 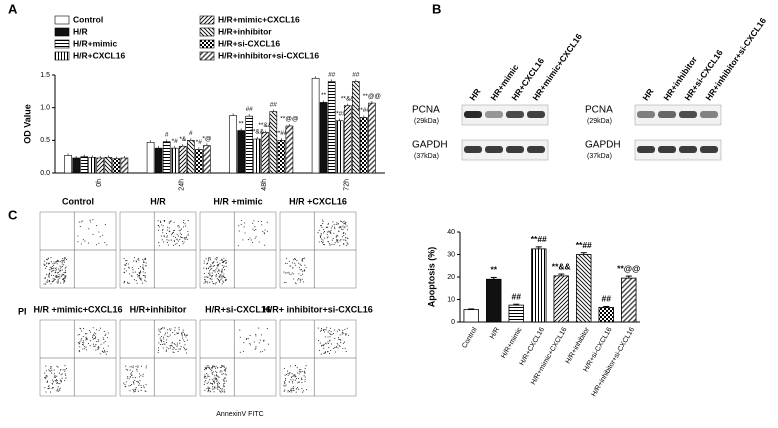 I want to click on panel-label: C, so click(x=13, y=214).